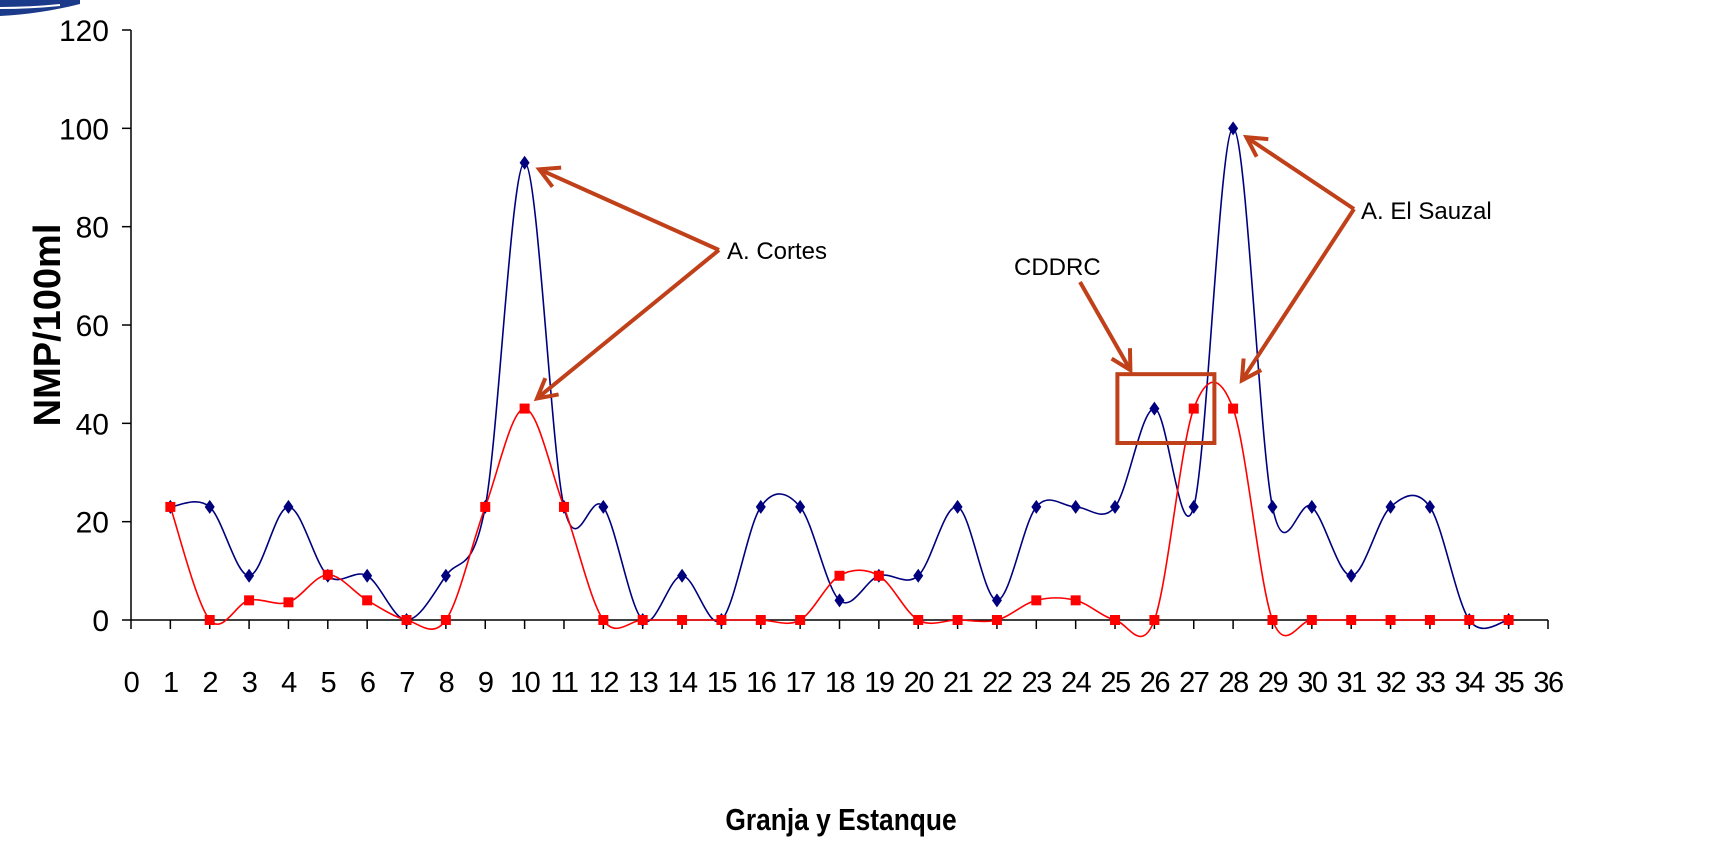 The width and height of the screenshot is (1736, 866). I want to click on x-tick-label: 20, so click(919, 683).